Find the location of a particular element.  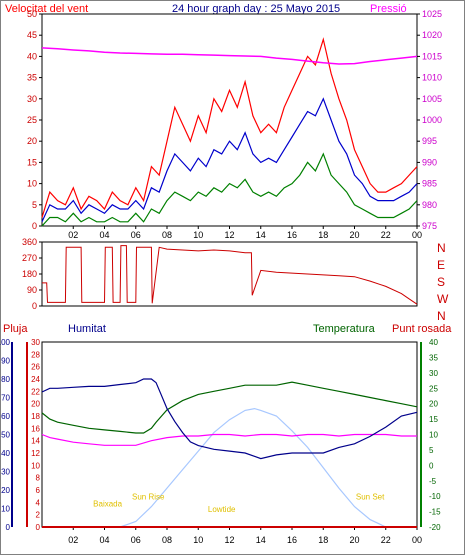

temperature-tick-label: 40 is located at coordinates (433, 342).